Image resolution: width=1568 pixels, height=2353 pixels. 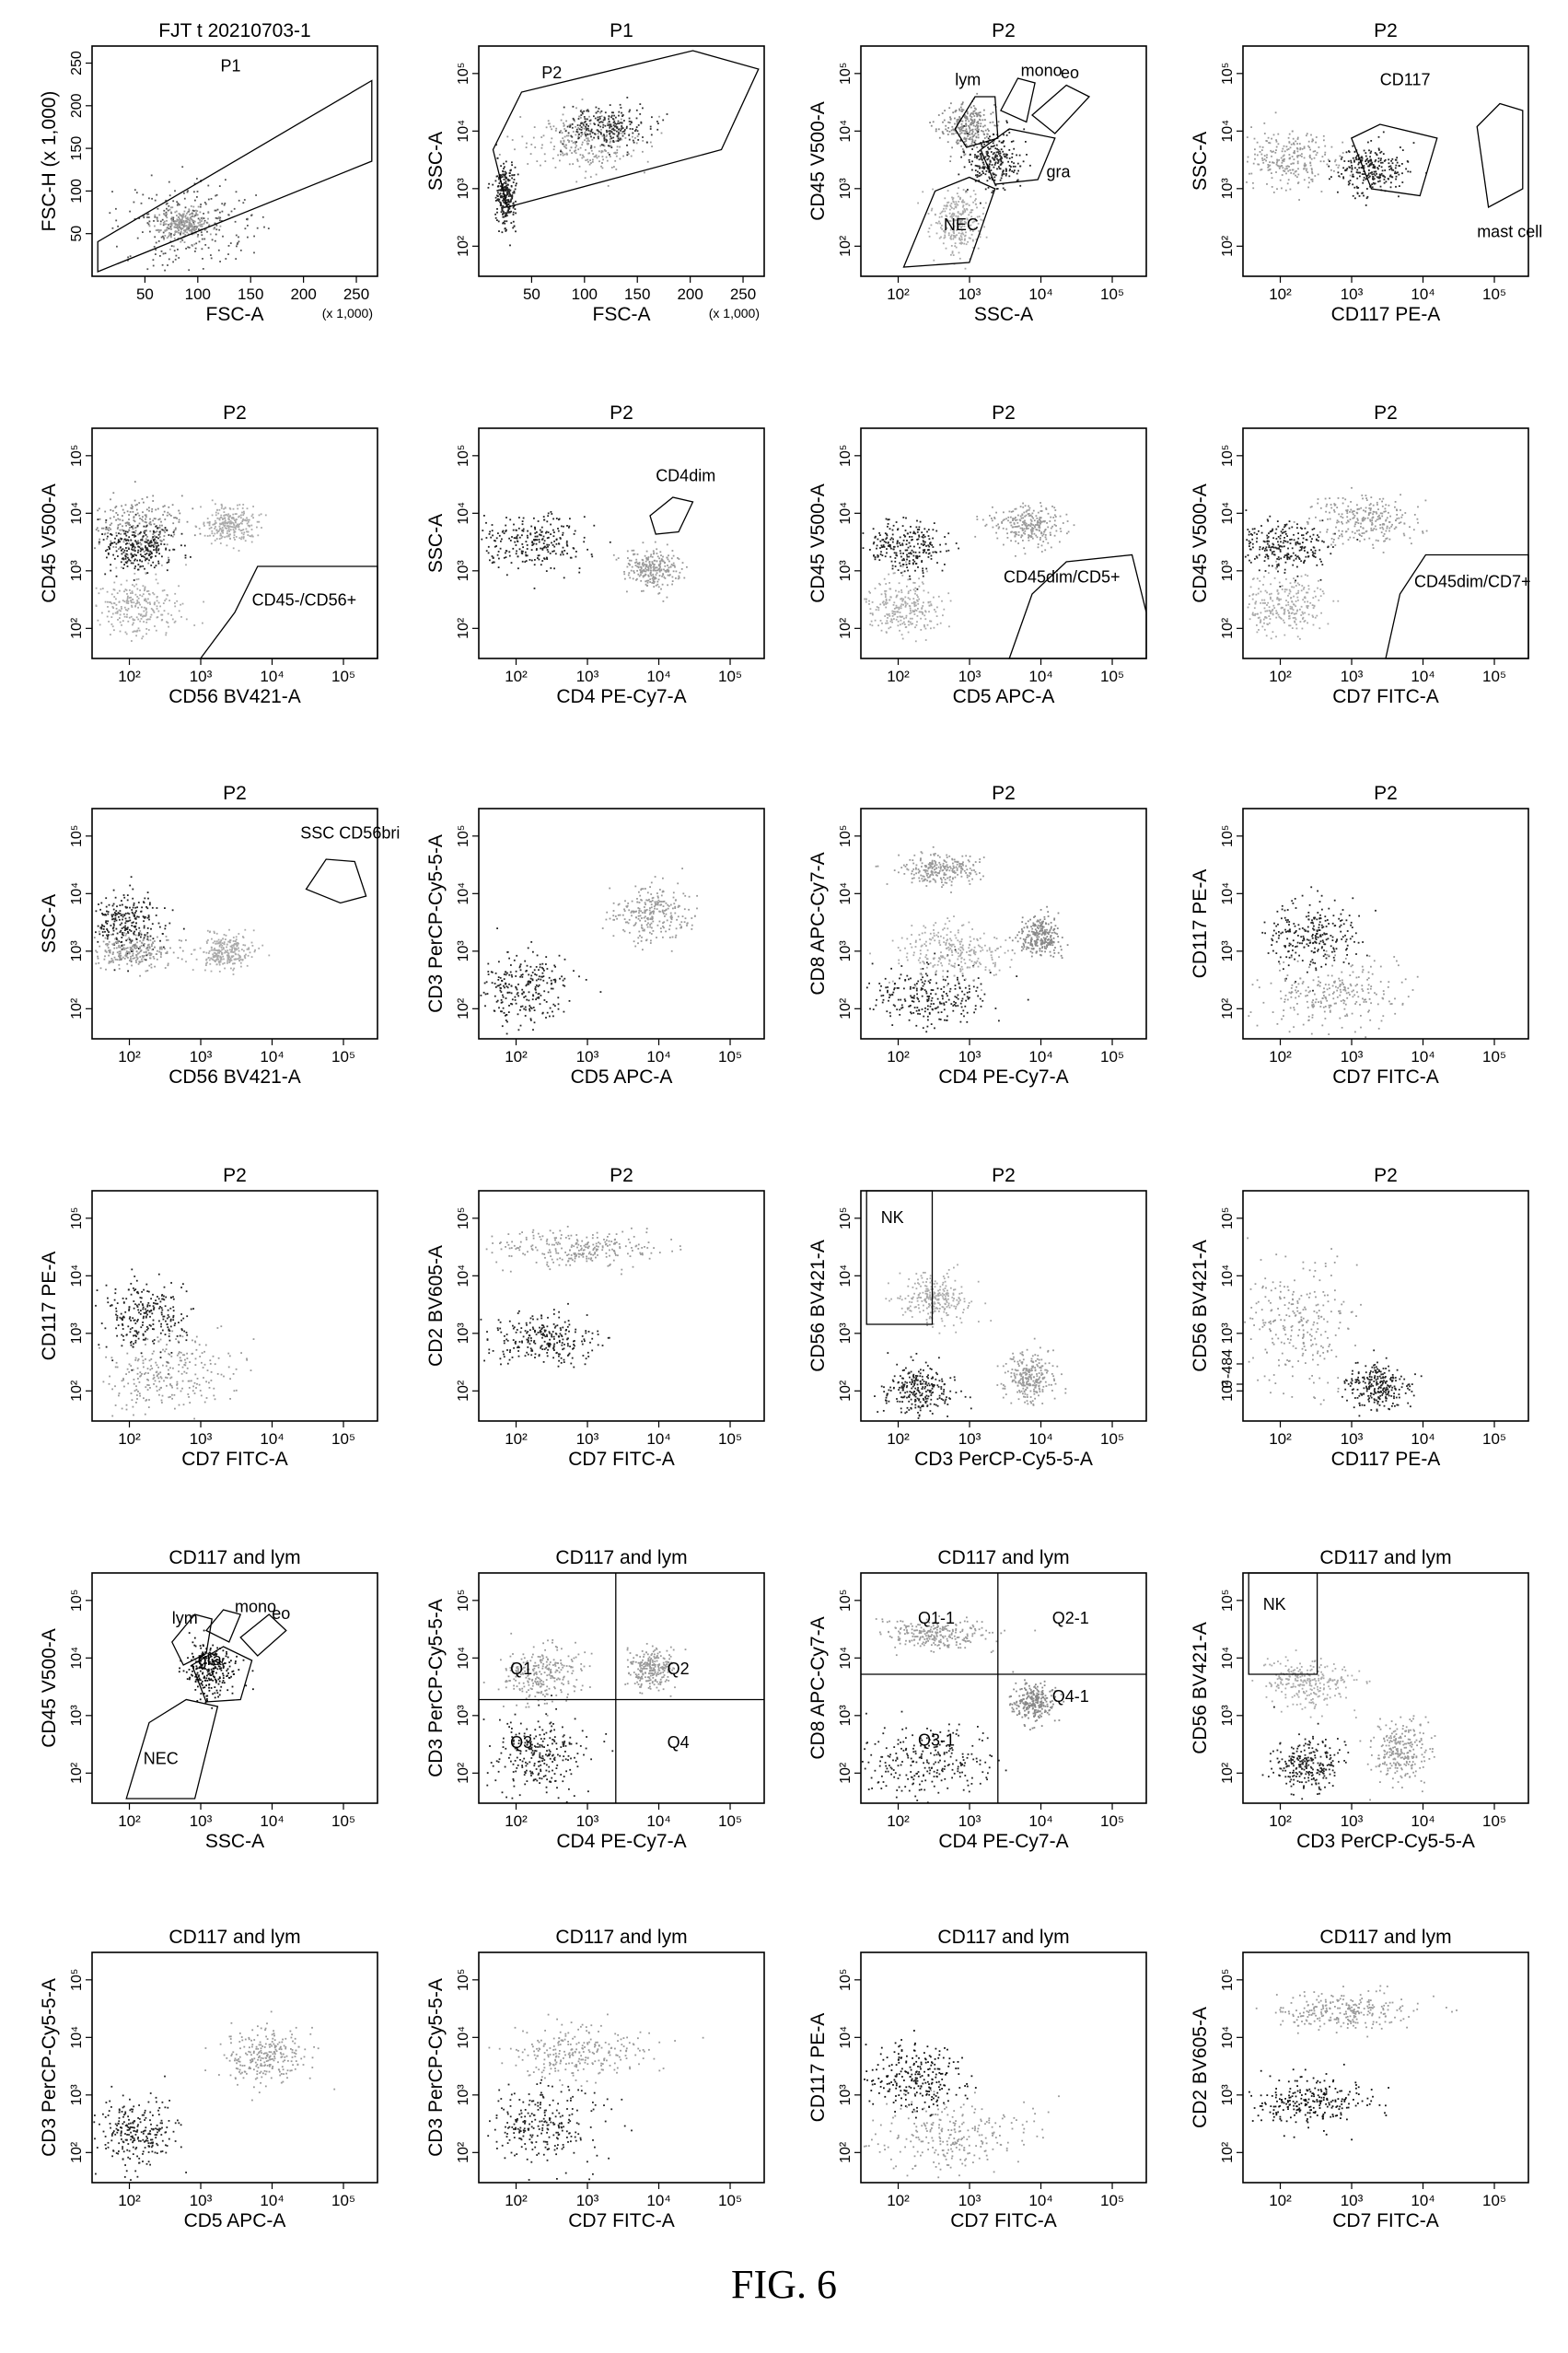 What do you see at coordinates (235, 314) in the screenshot?
I see `x-axis-label: FSC-A` at bounding box center [235, 314].